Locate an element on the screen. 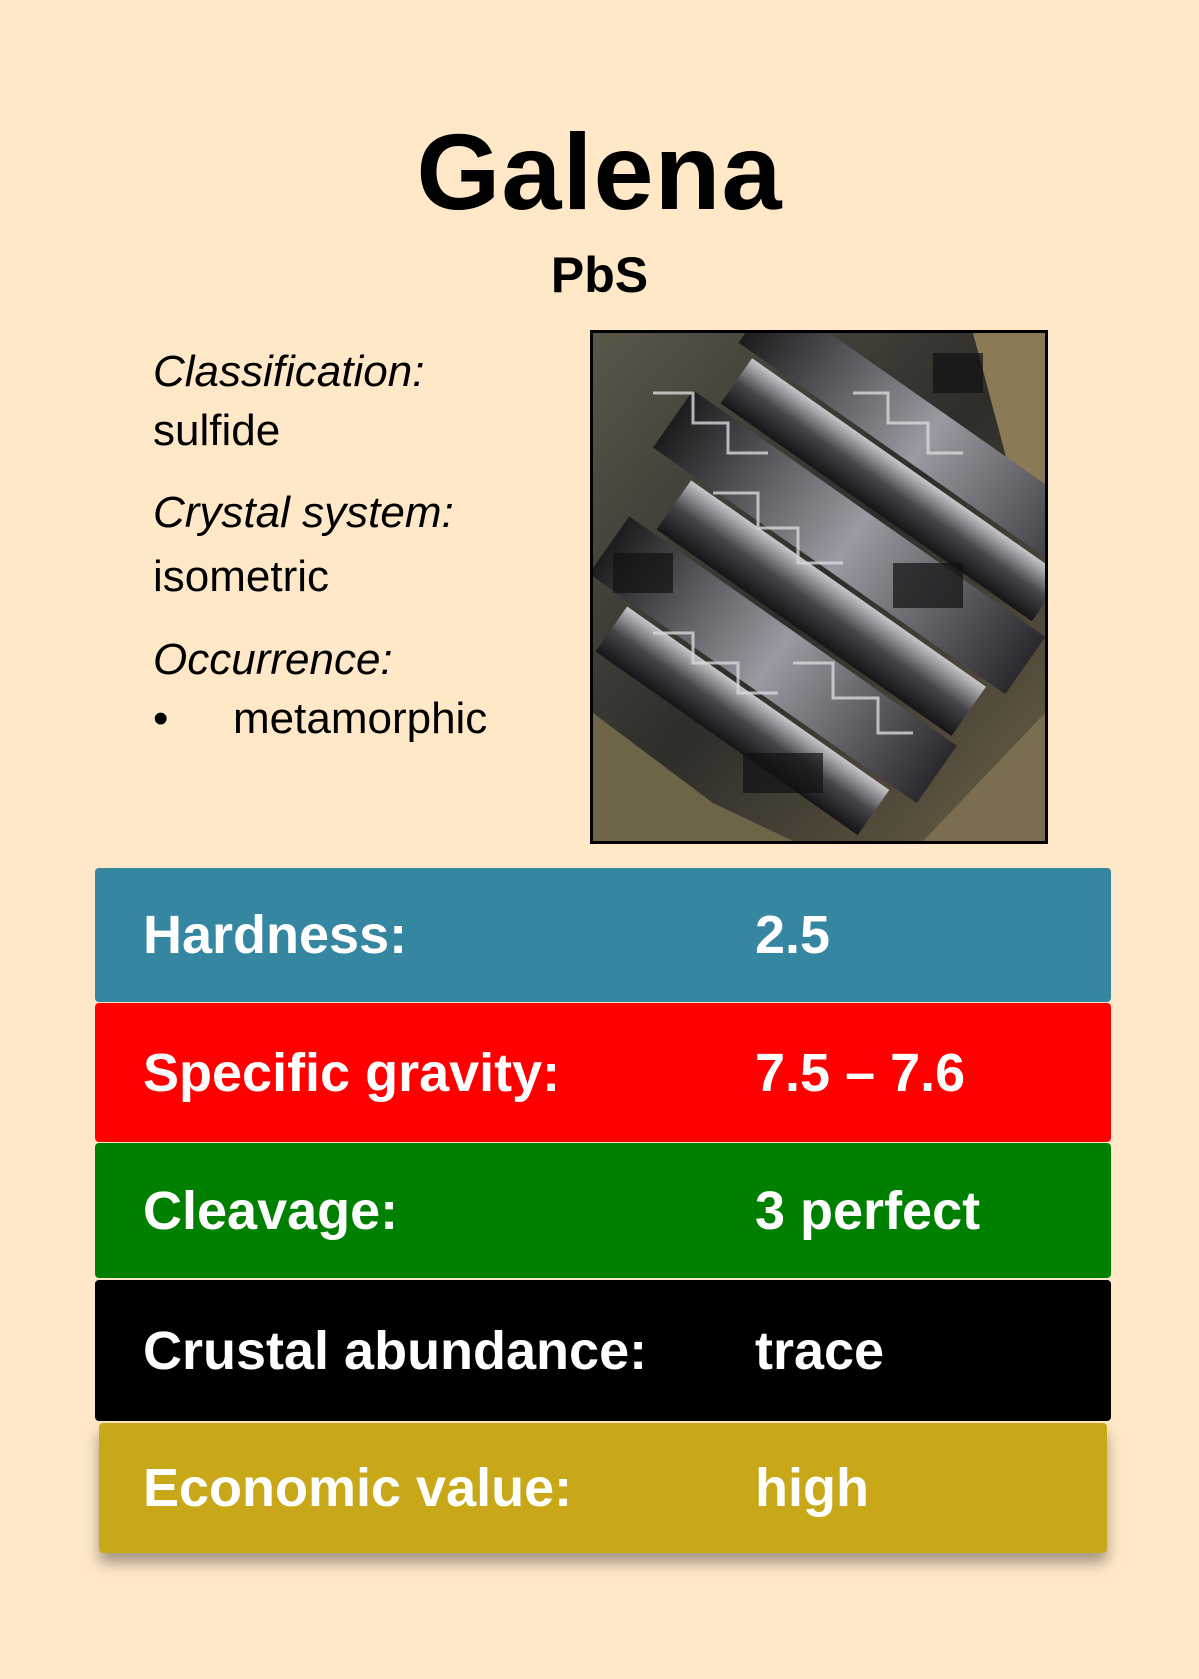 The image size is (1199, 1679). property-value: 7.5 – 7.6 is located at coordinates (860, 1072).